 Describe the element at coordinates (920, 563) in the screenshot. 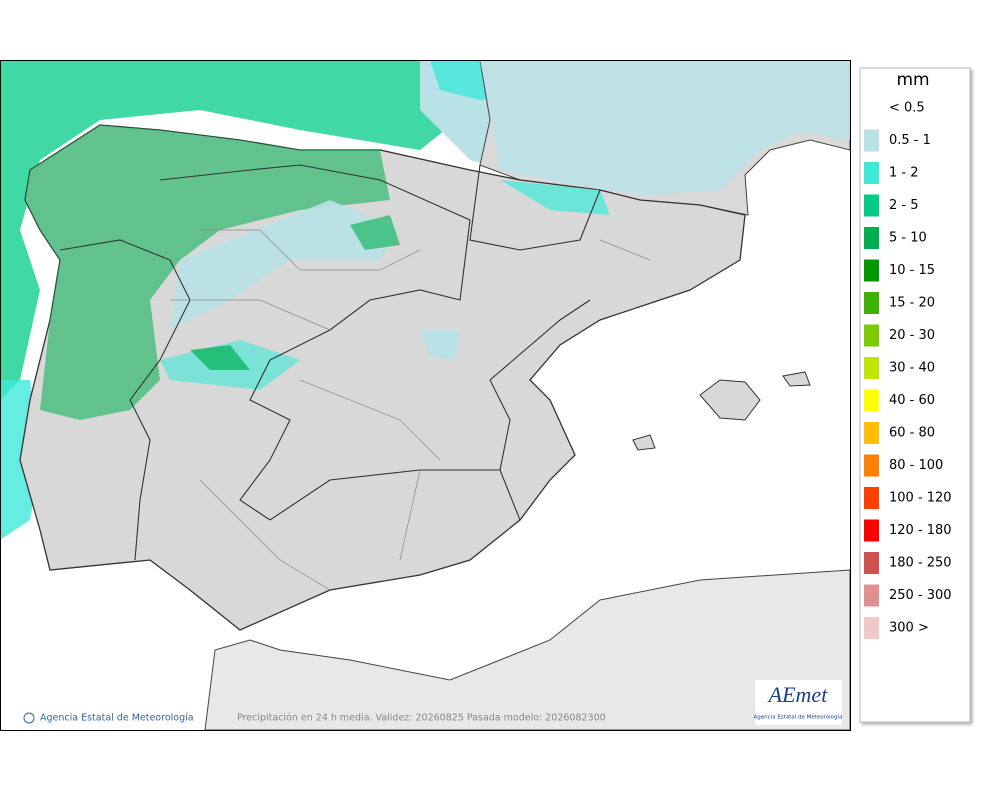

I see `legend-label: 180 - 250` at that location.